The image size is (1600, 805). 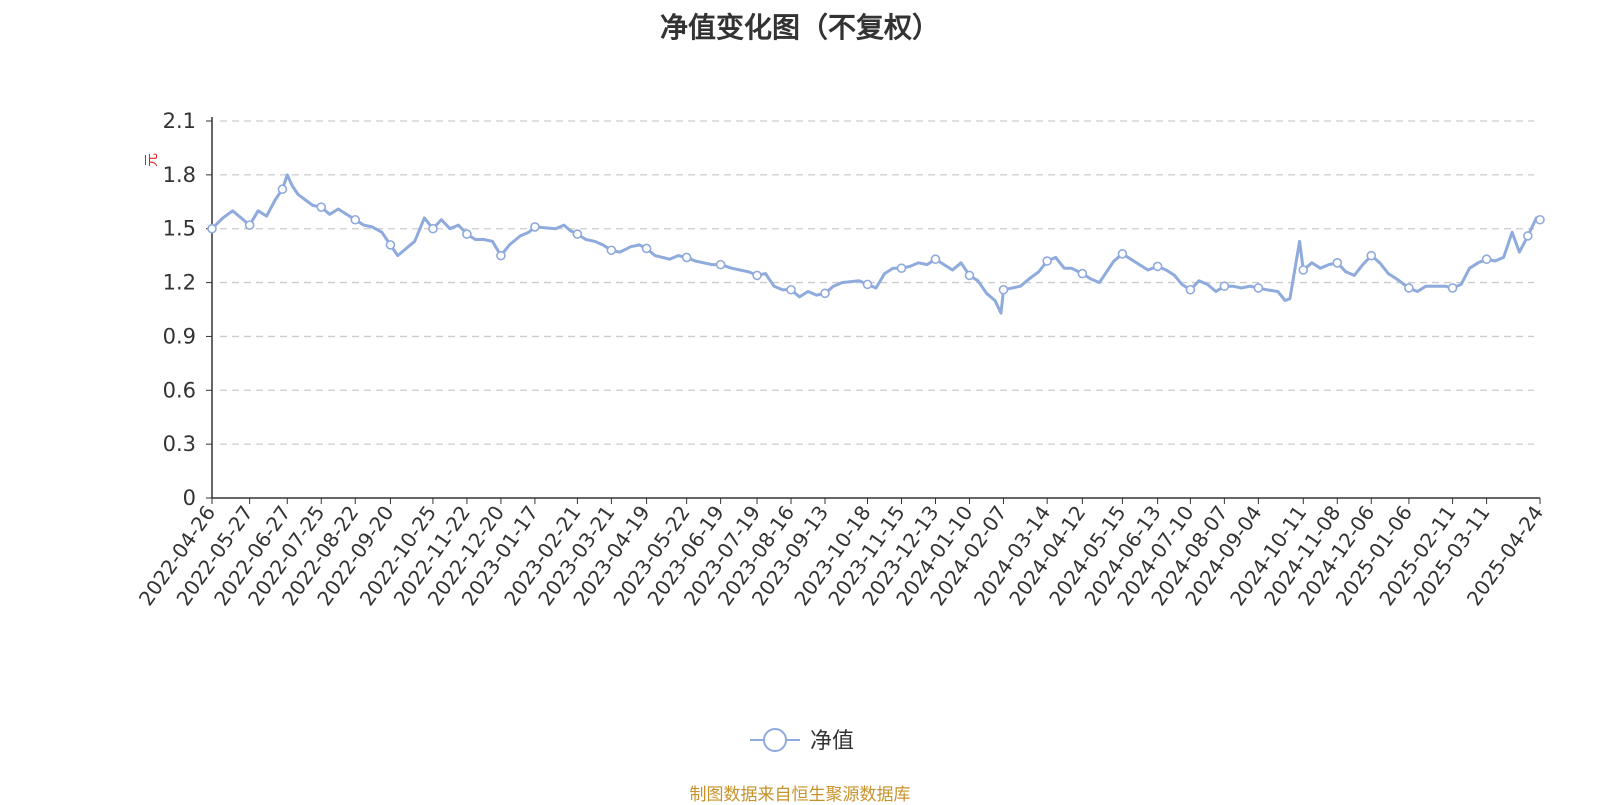 I want to click on chart-title: 净值变化图（不复权）, so click(x=799, y=27).